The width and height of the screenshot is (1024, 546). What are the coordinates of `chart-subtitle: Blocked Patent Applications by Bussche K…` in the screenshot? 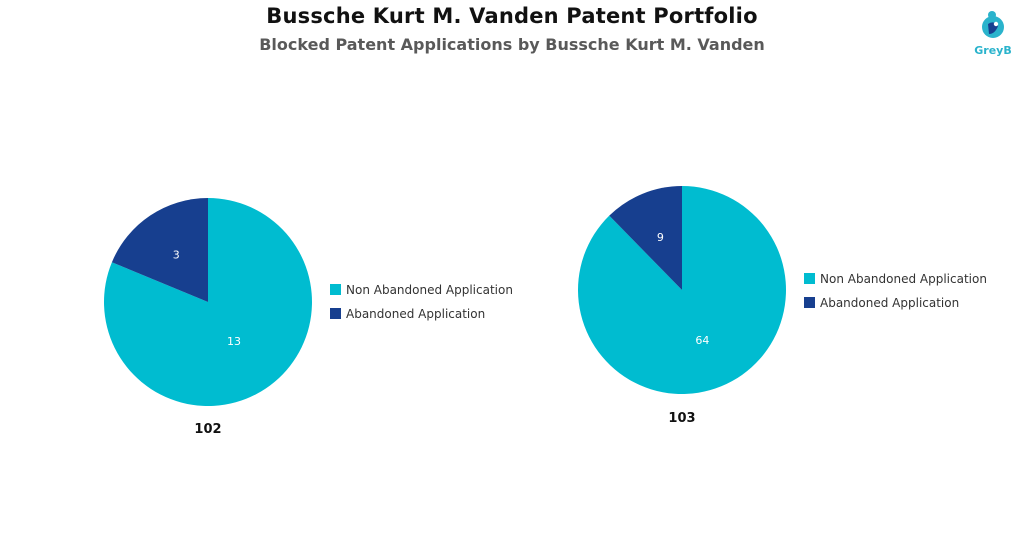 It's located at (512, 44).